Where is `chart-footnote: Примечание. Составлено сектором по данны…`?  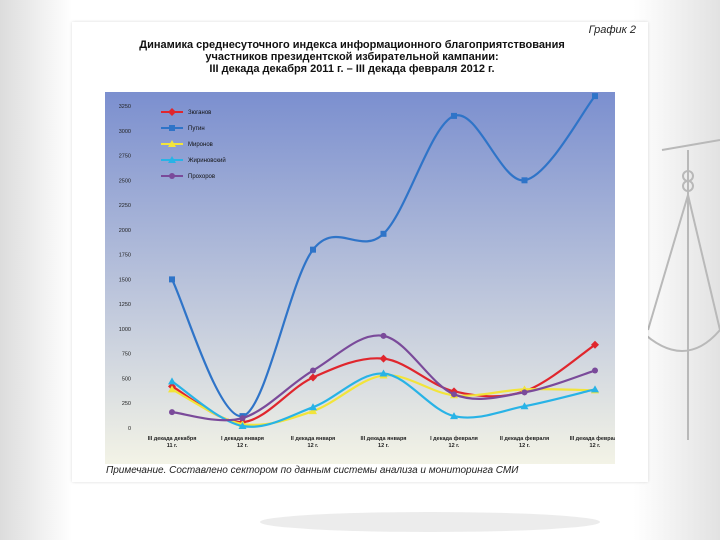 chart-footnote: Примечание. Составлено сектором по данны… is located at coordinates (312, 470).